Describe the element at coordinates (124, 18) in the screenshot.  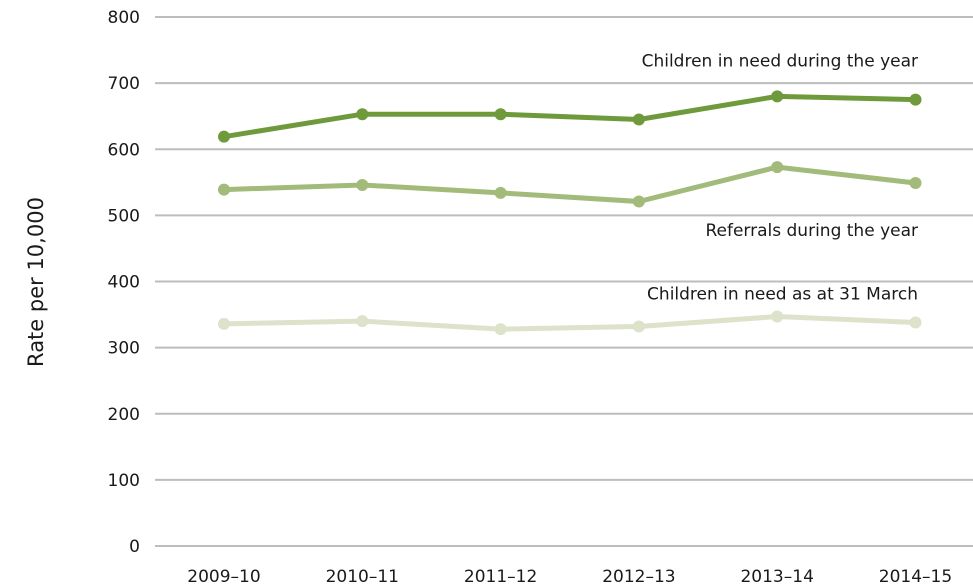
I see `y-tick-label: 800` at that location.